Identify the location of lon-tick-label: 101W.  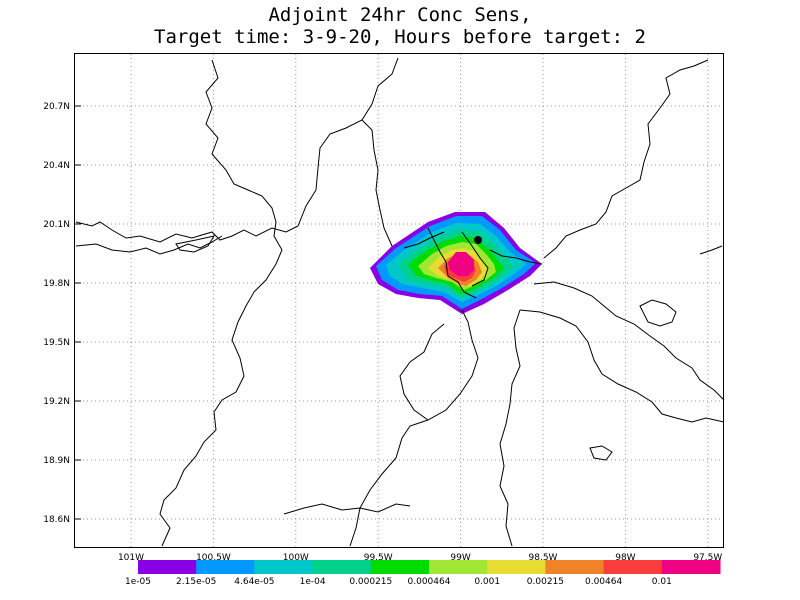
(131, 558).